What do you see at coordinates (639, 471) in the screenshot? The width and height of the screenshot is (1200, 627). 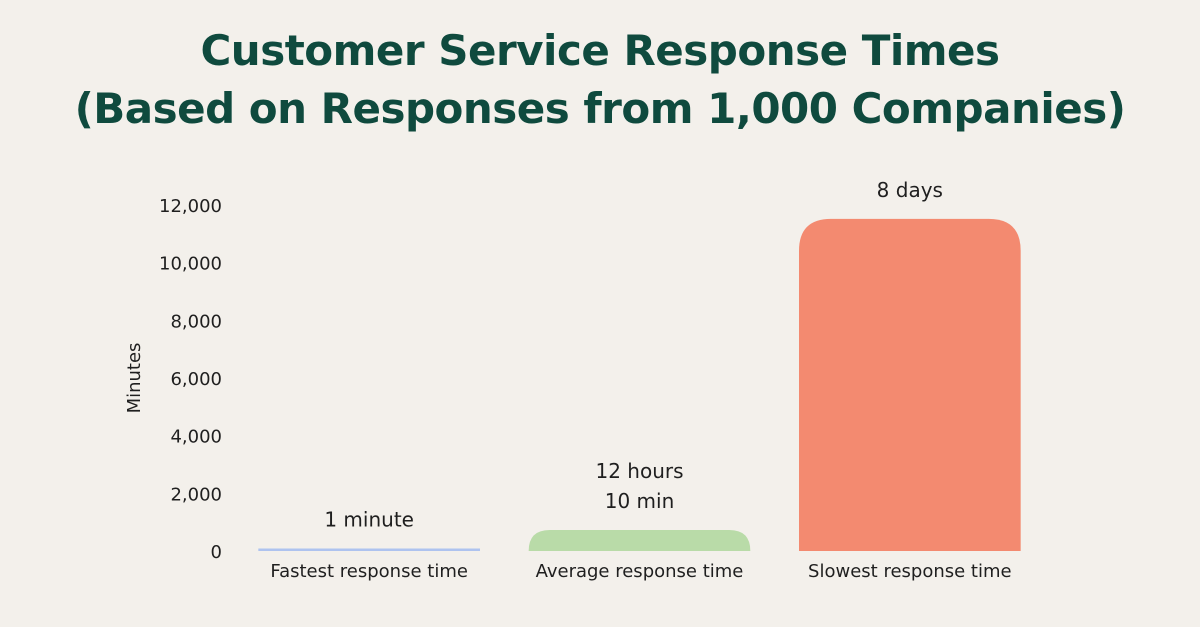 I see `data-label: 12 hours` at bounding box center [639, 471].